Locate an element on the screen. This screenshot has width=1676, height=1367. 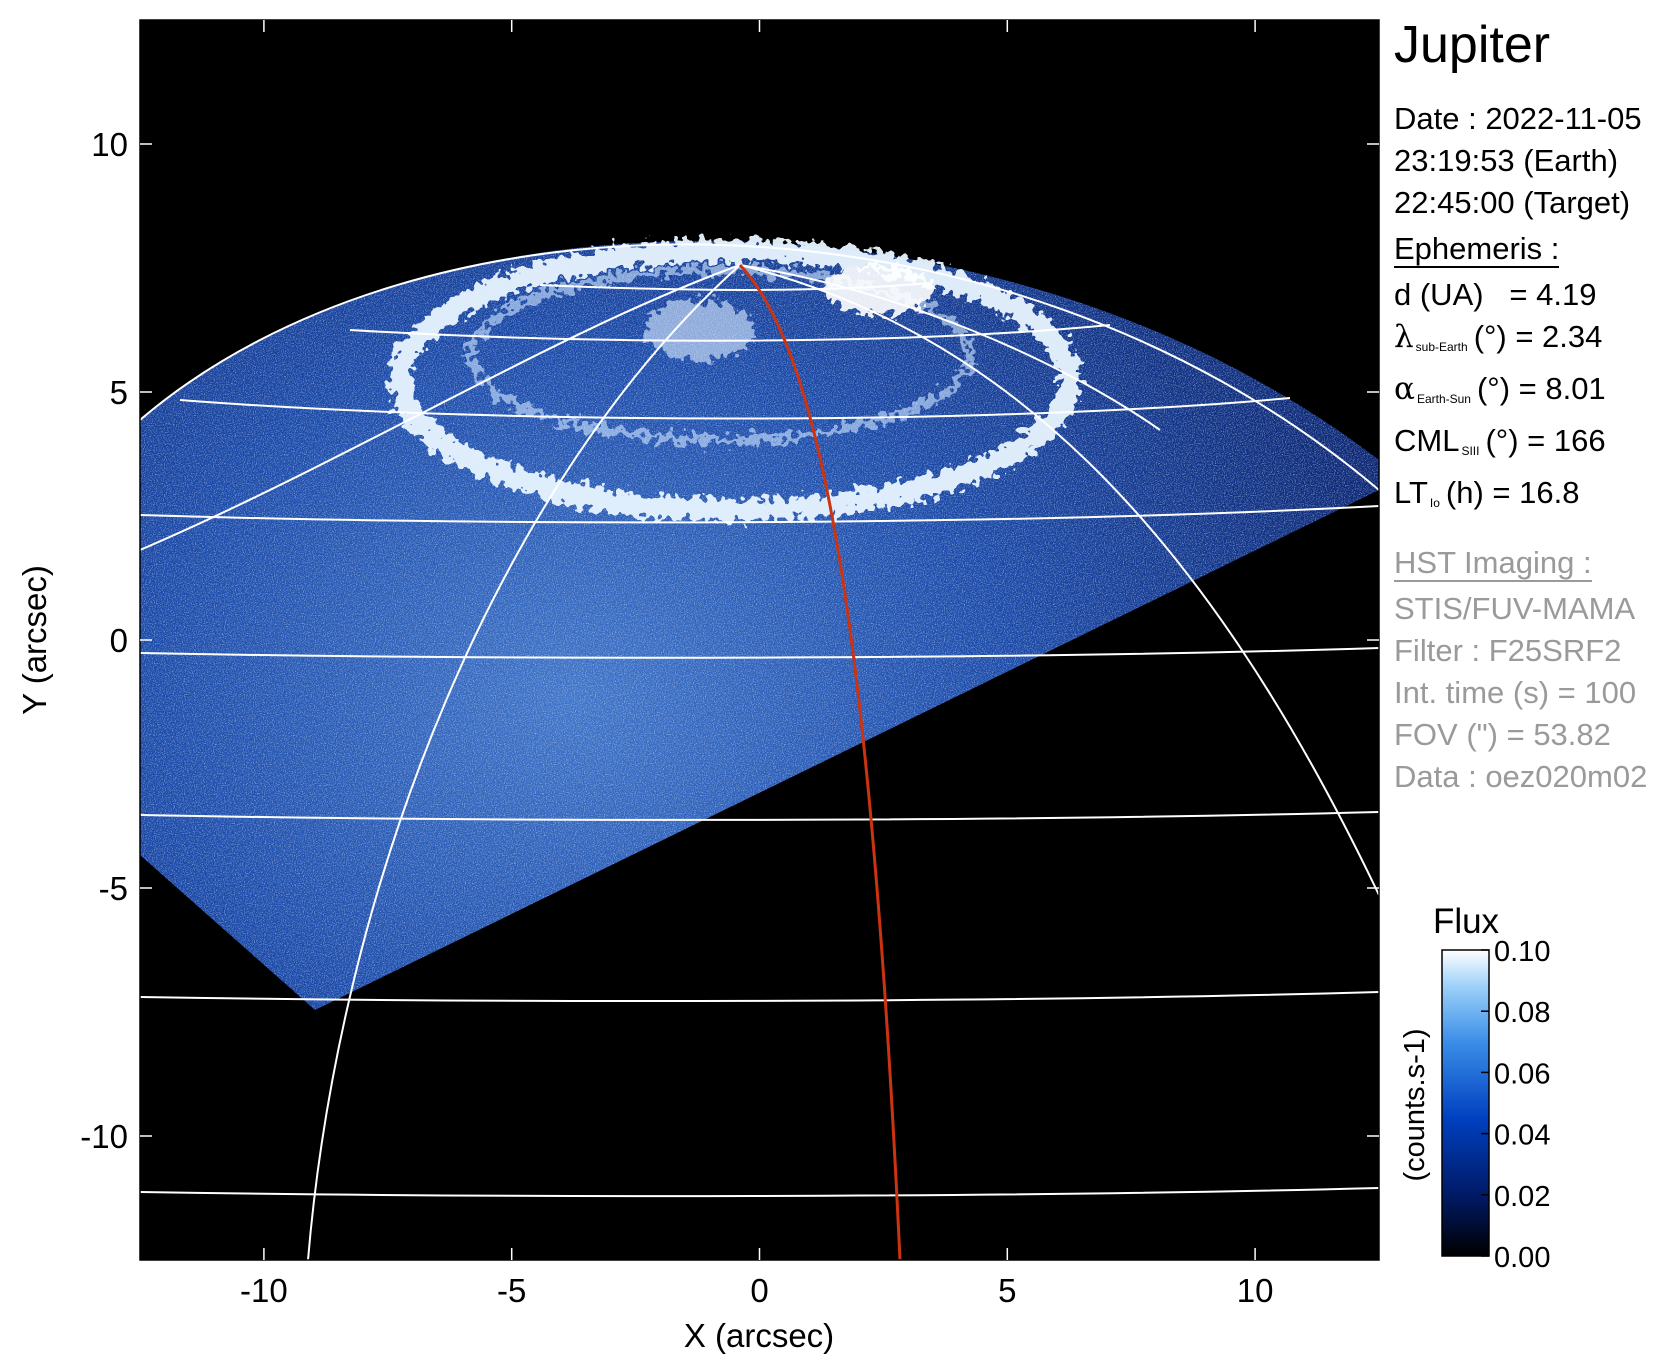
colorbar-tick-label: 0.10 is located at coordinates (1522, 952).